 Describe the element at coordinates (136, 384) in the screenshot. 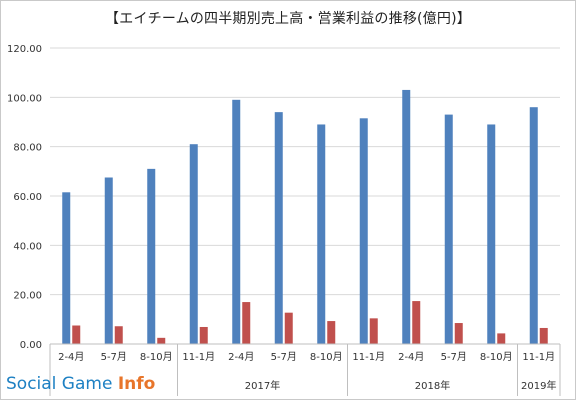

I see `watermark-text-2: Info` at that location.